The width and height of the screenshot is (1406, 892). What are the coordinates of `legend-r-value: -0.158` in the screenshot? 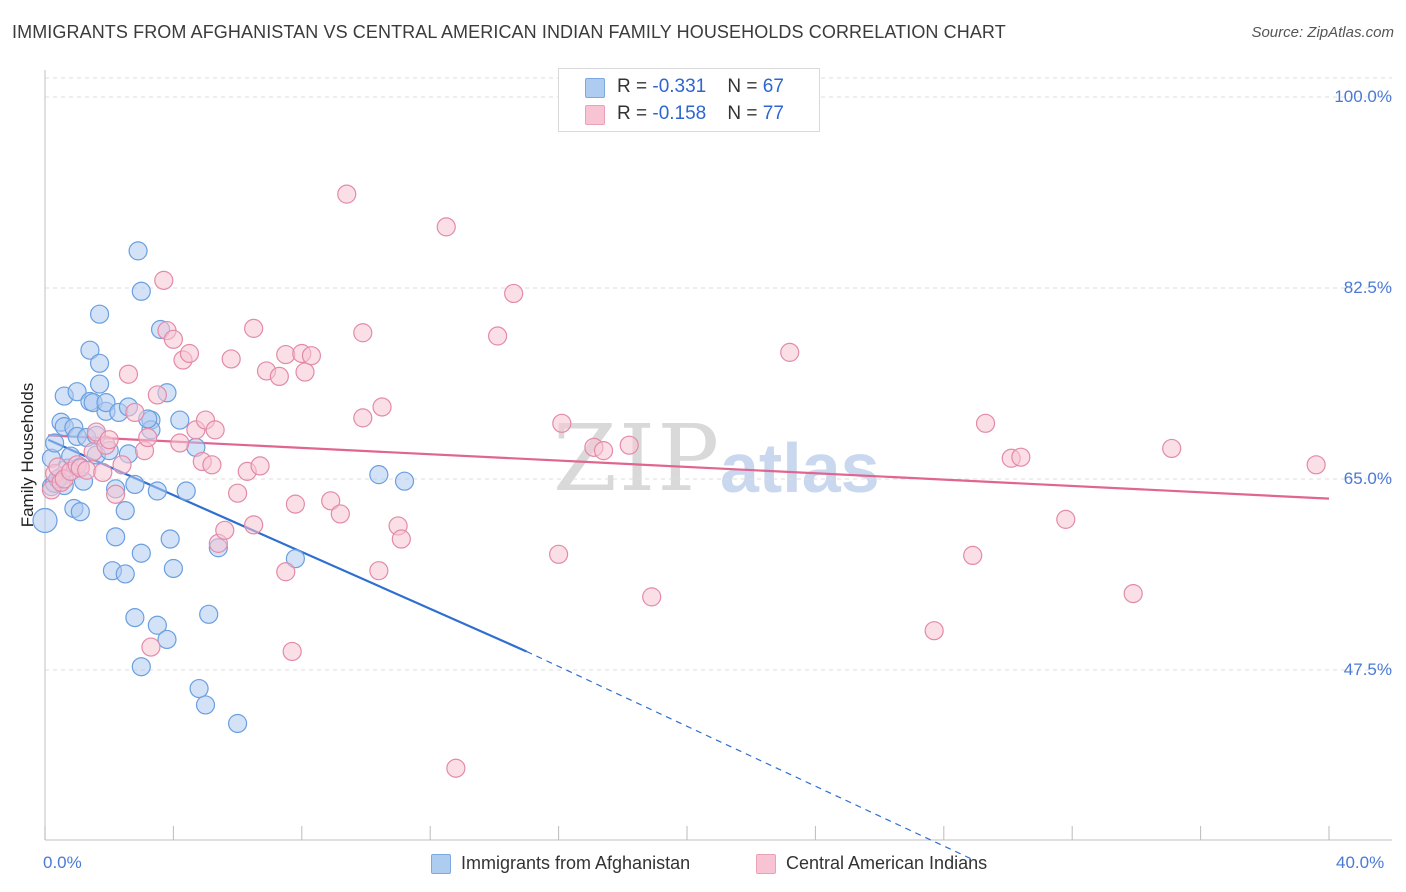 It's located at (679, 113).